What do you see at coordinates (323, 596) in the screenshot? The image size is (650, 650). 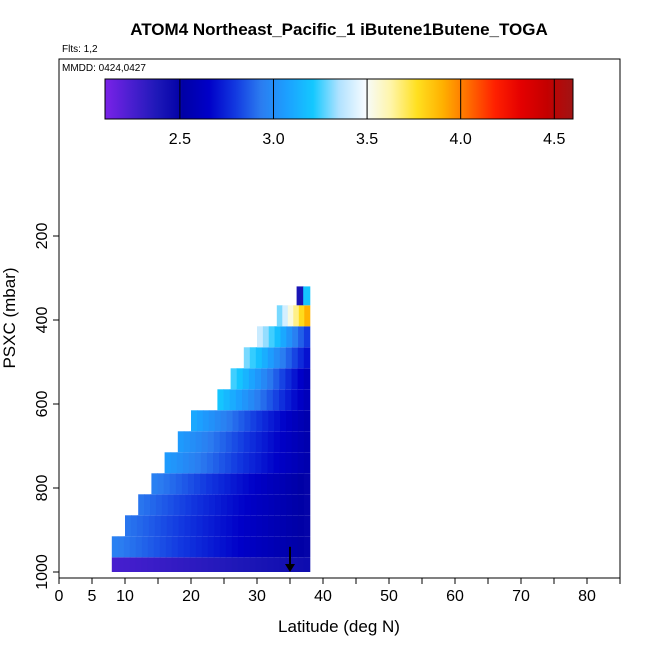 I see `x-tick-label: 40` at bounding box center [323, 596].